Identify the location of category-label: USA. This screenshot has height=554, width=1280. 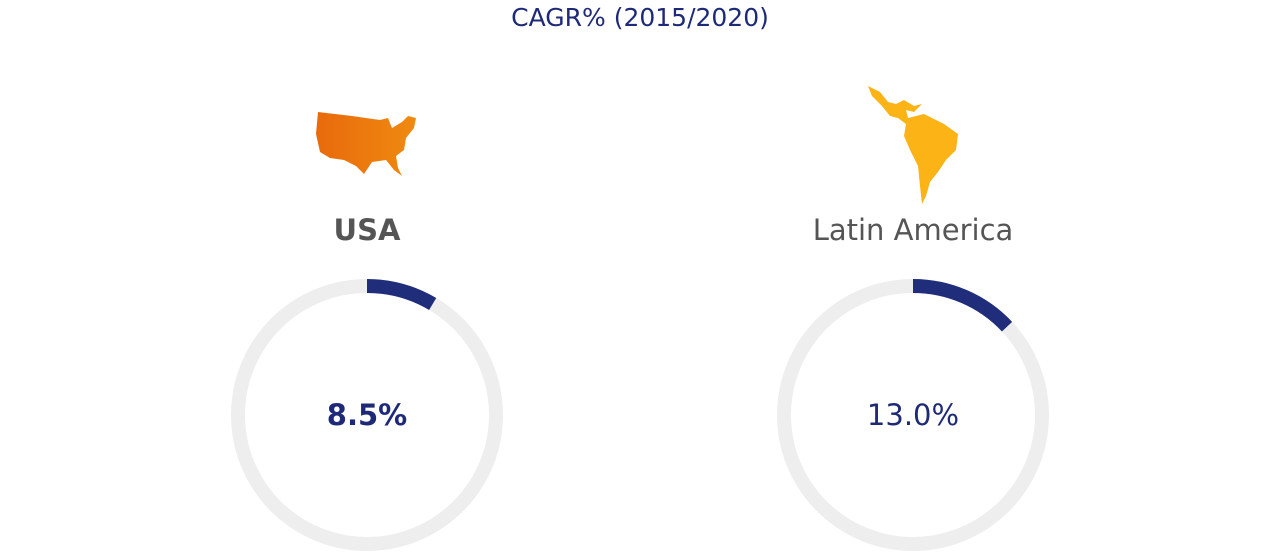
(367, 230).